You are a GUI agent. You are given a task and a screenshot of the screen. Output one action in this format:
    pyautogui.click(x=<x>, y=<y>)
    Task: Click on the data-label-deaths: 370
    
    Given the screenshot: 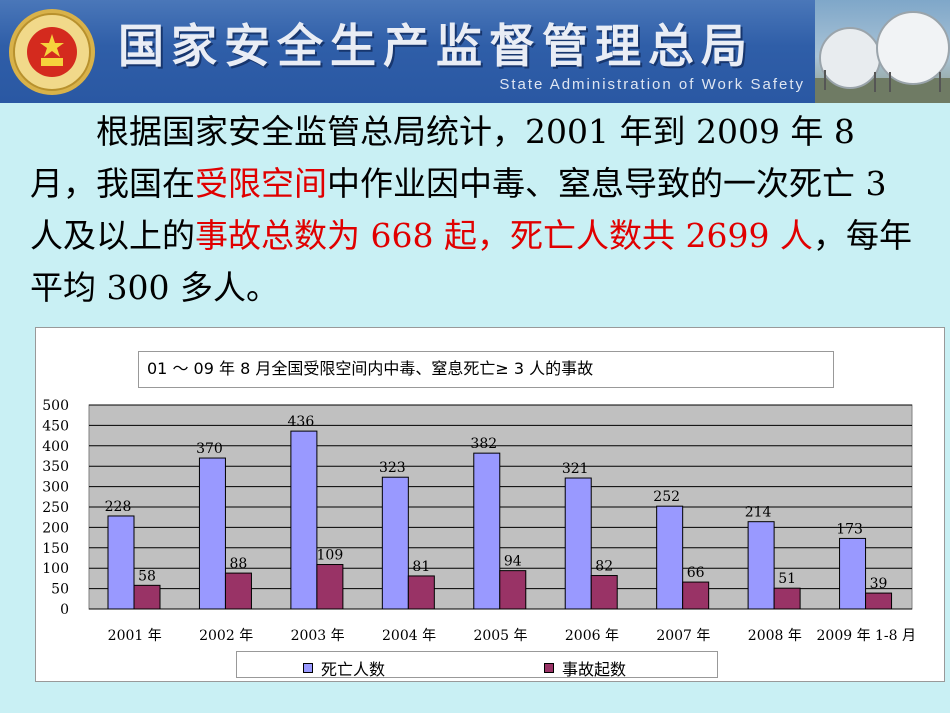 What is the action you would take?
    pyautogui.click(x=209, y=449)
    